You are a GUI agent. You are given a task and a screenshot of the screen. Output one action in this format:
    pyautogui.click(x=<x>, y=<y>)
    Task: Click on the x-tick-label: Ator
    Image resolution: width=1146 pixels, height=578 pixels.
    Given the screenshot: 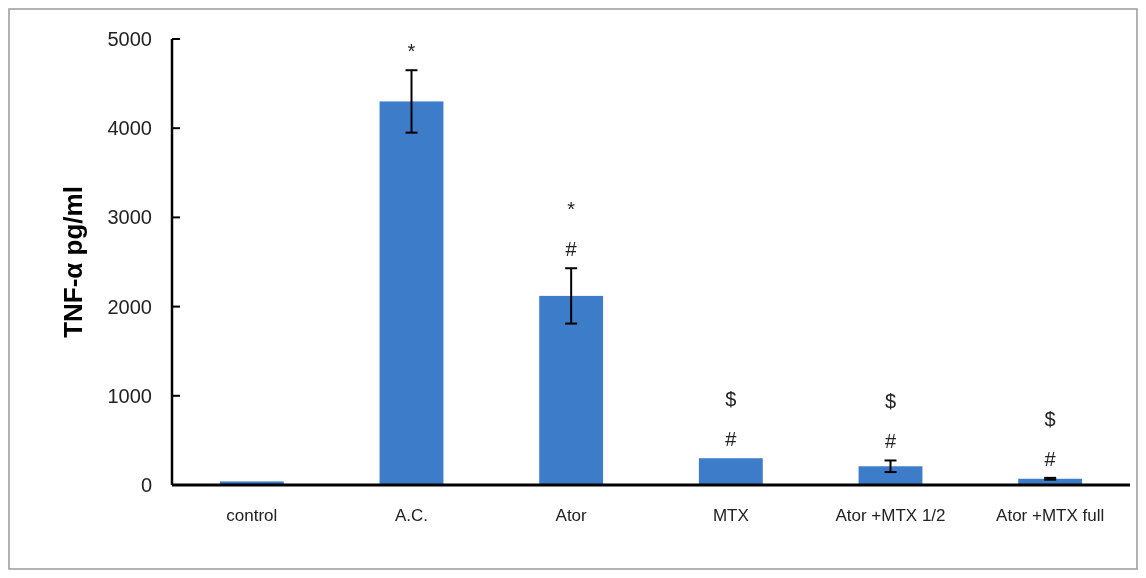 What is the action you would take?
    pyautogui.click(x=571, y=515)
    